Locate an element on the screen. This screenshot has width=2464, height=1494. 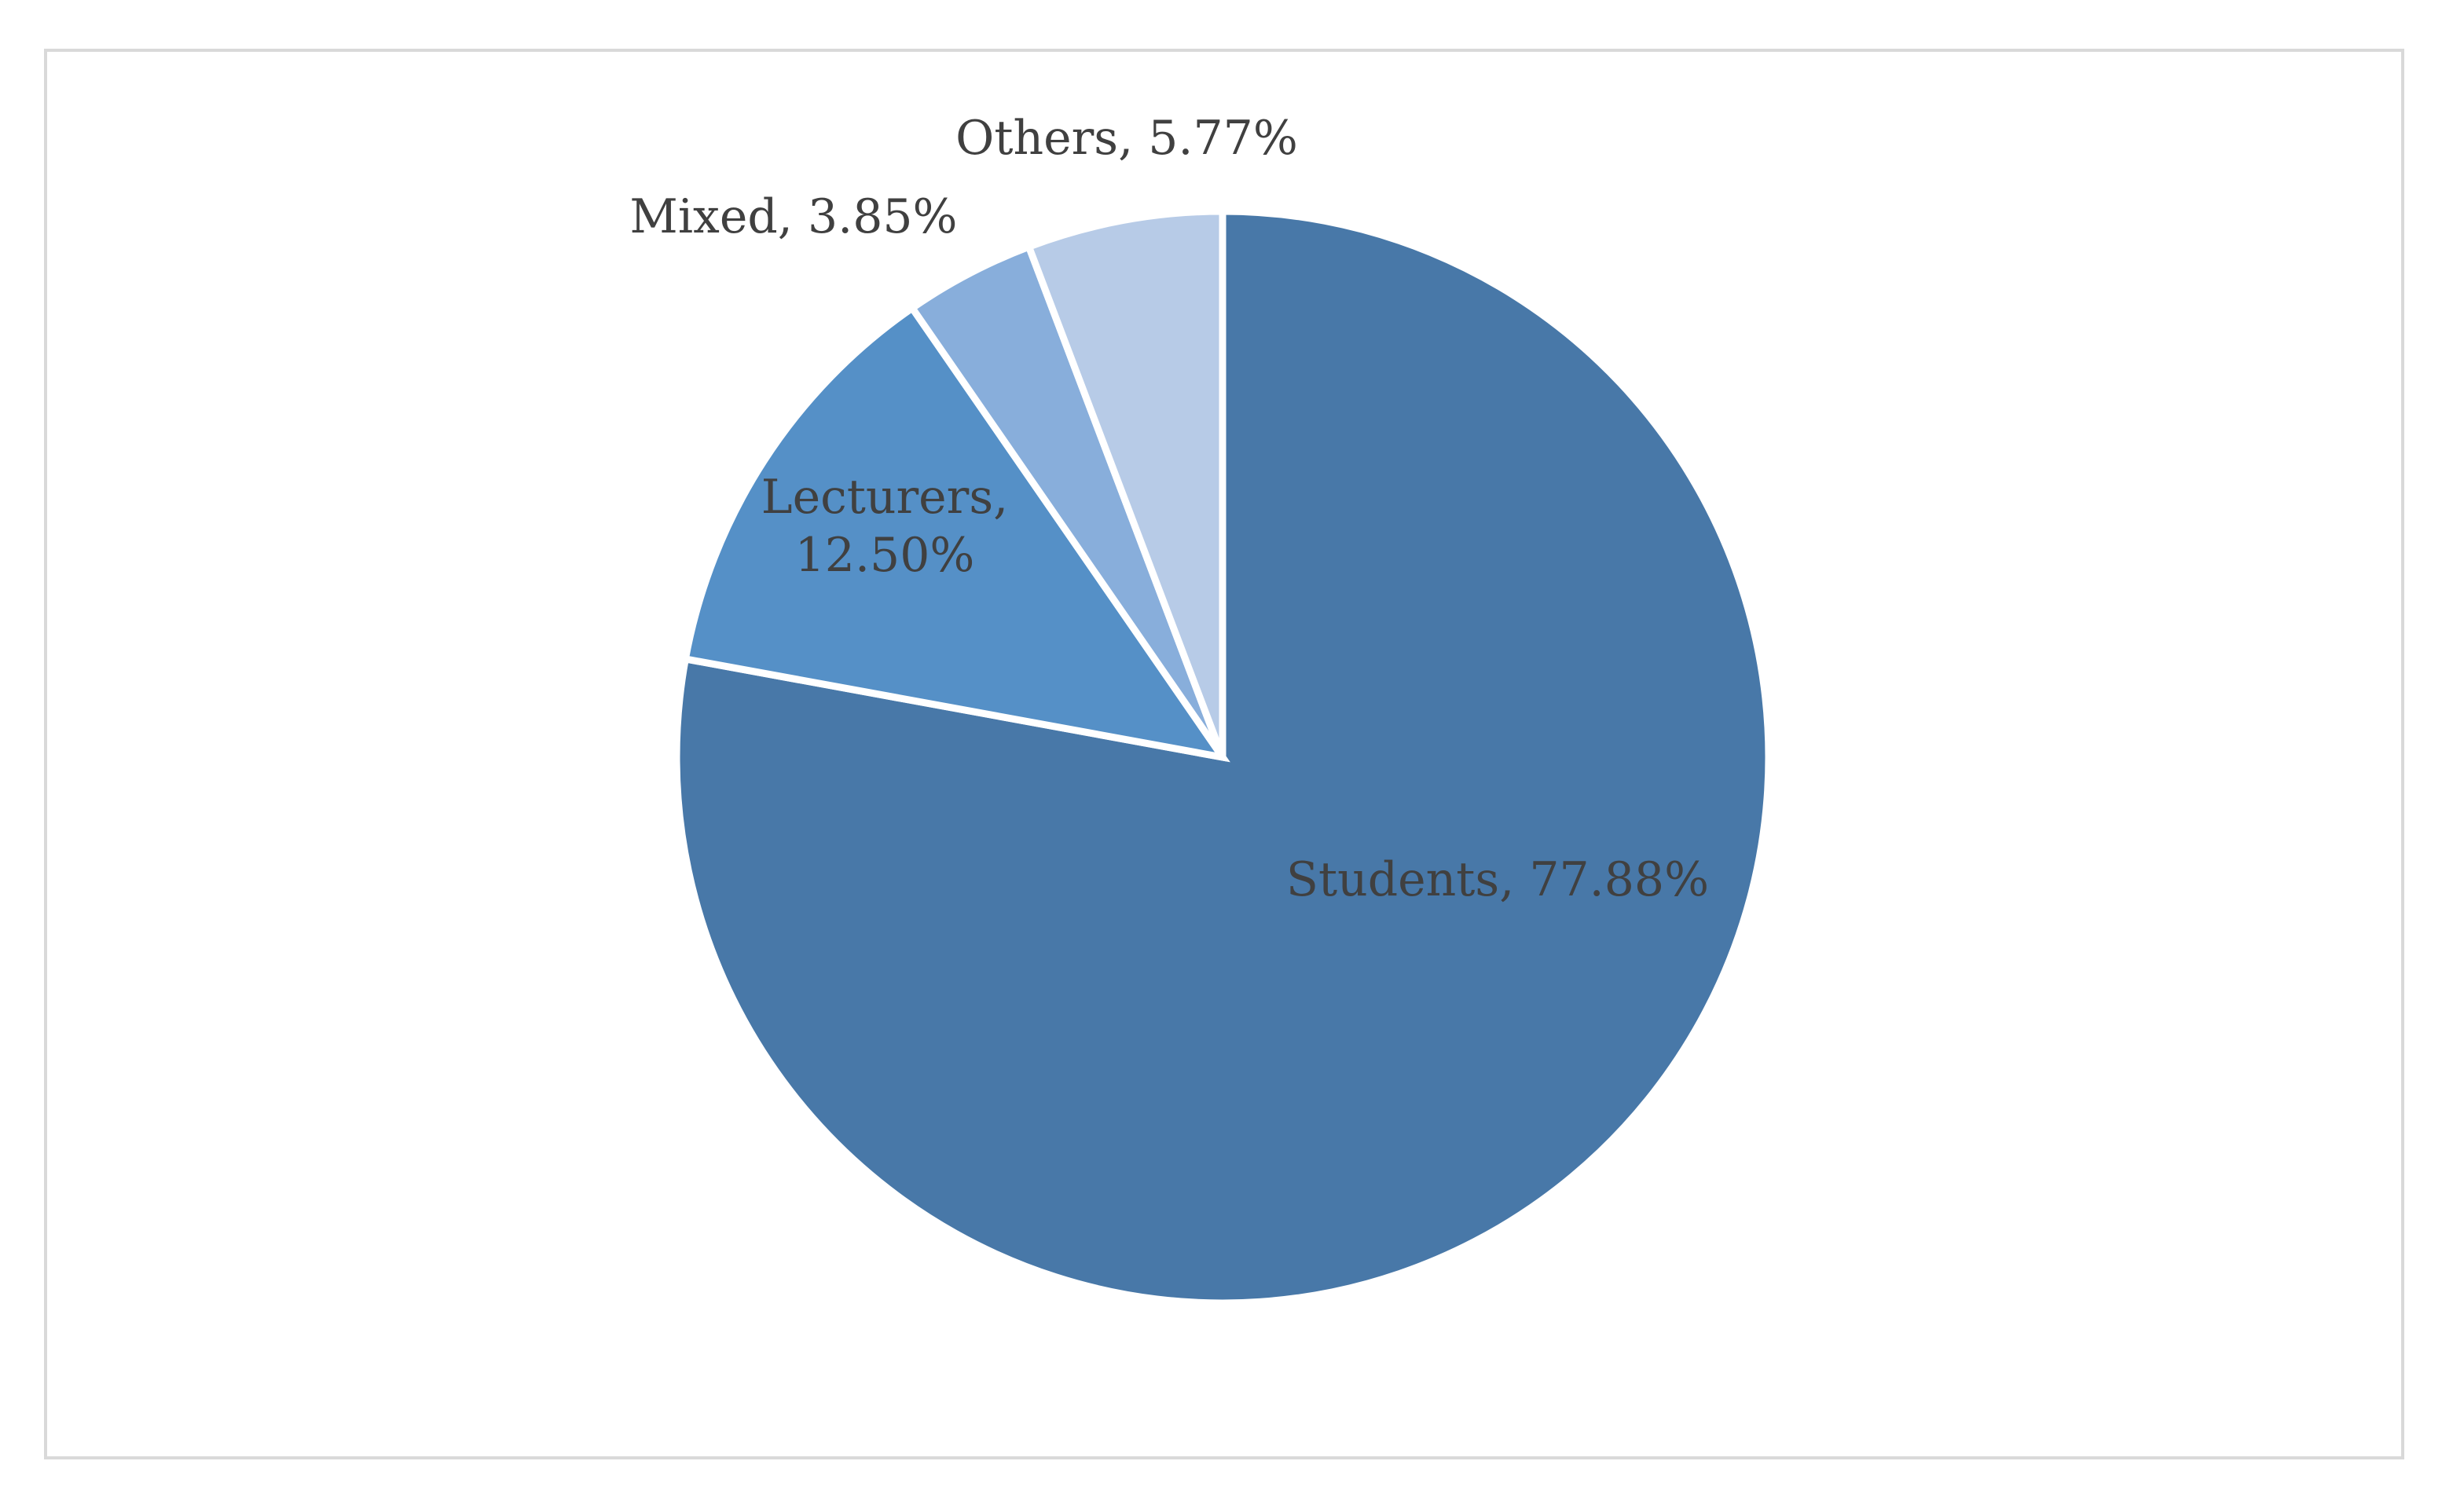
pie-slice-lecturers is located at coordinates (955, 533).